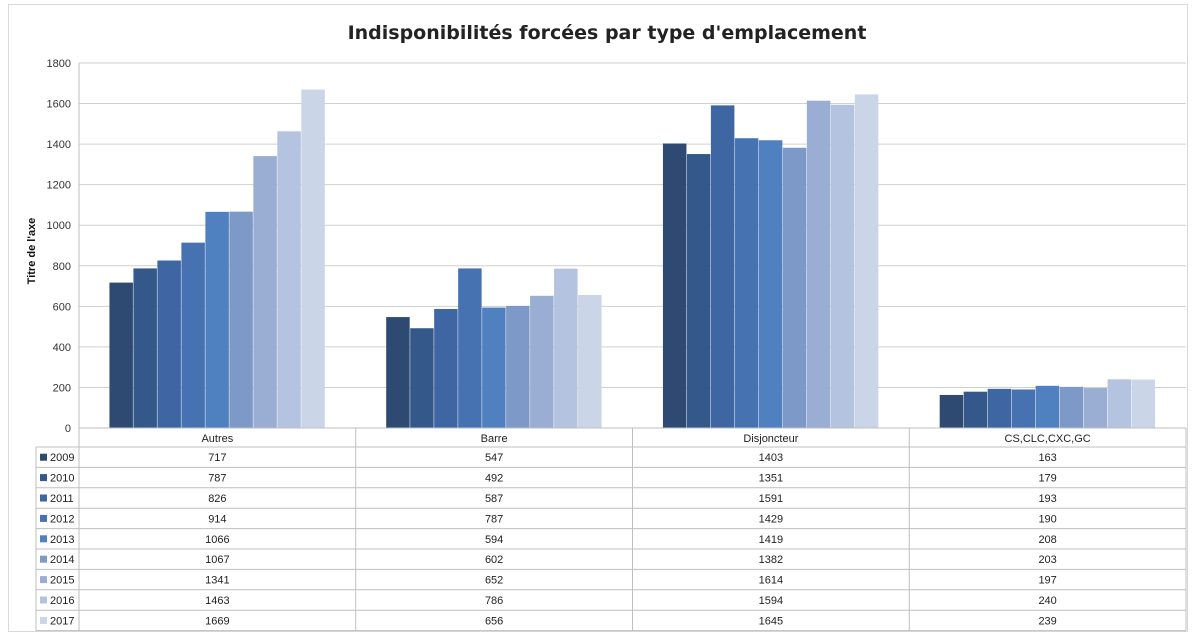  I want to click on legend-label: 2014, so click(62, 560).